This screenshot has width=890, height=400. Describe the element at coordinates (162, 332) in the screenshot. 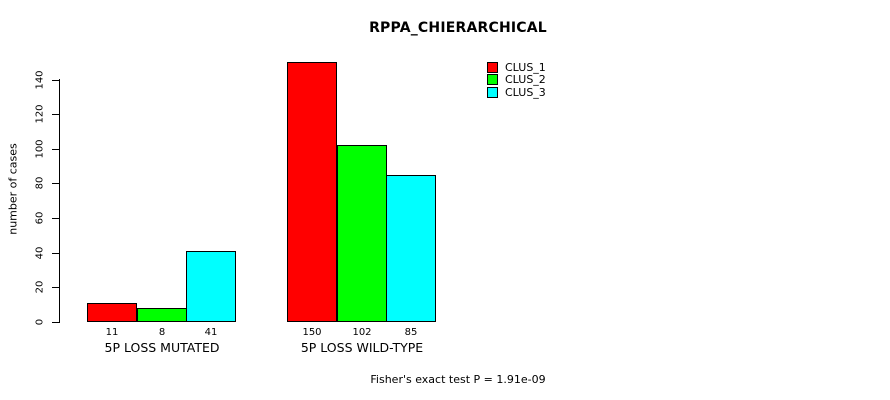

I see `bar-value-label: 8` at that location.